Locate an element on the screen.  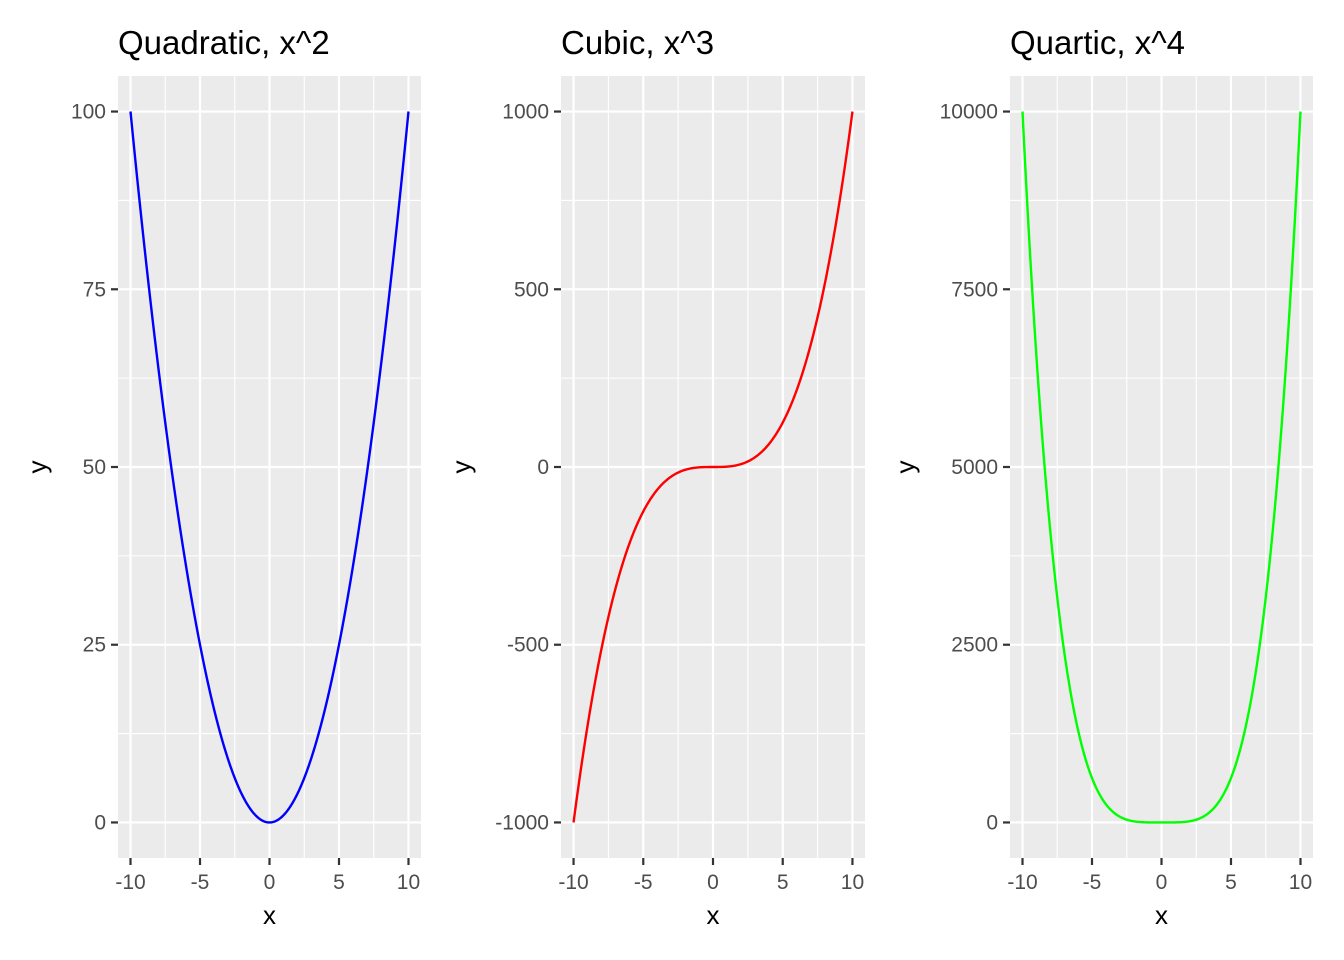
y-tick-label: 7500 is located at coordinates (974, 289).